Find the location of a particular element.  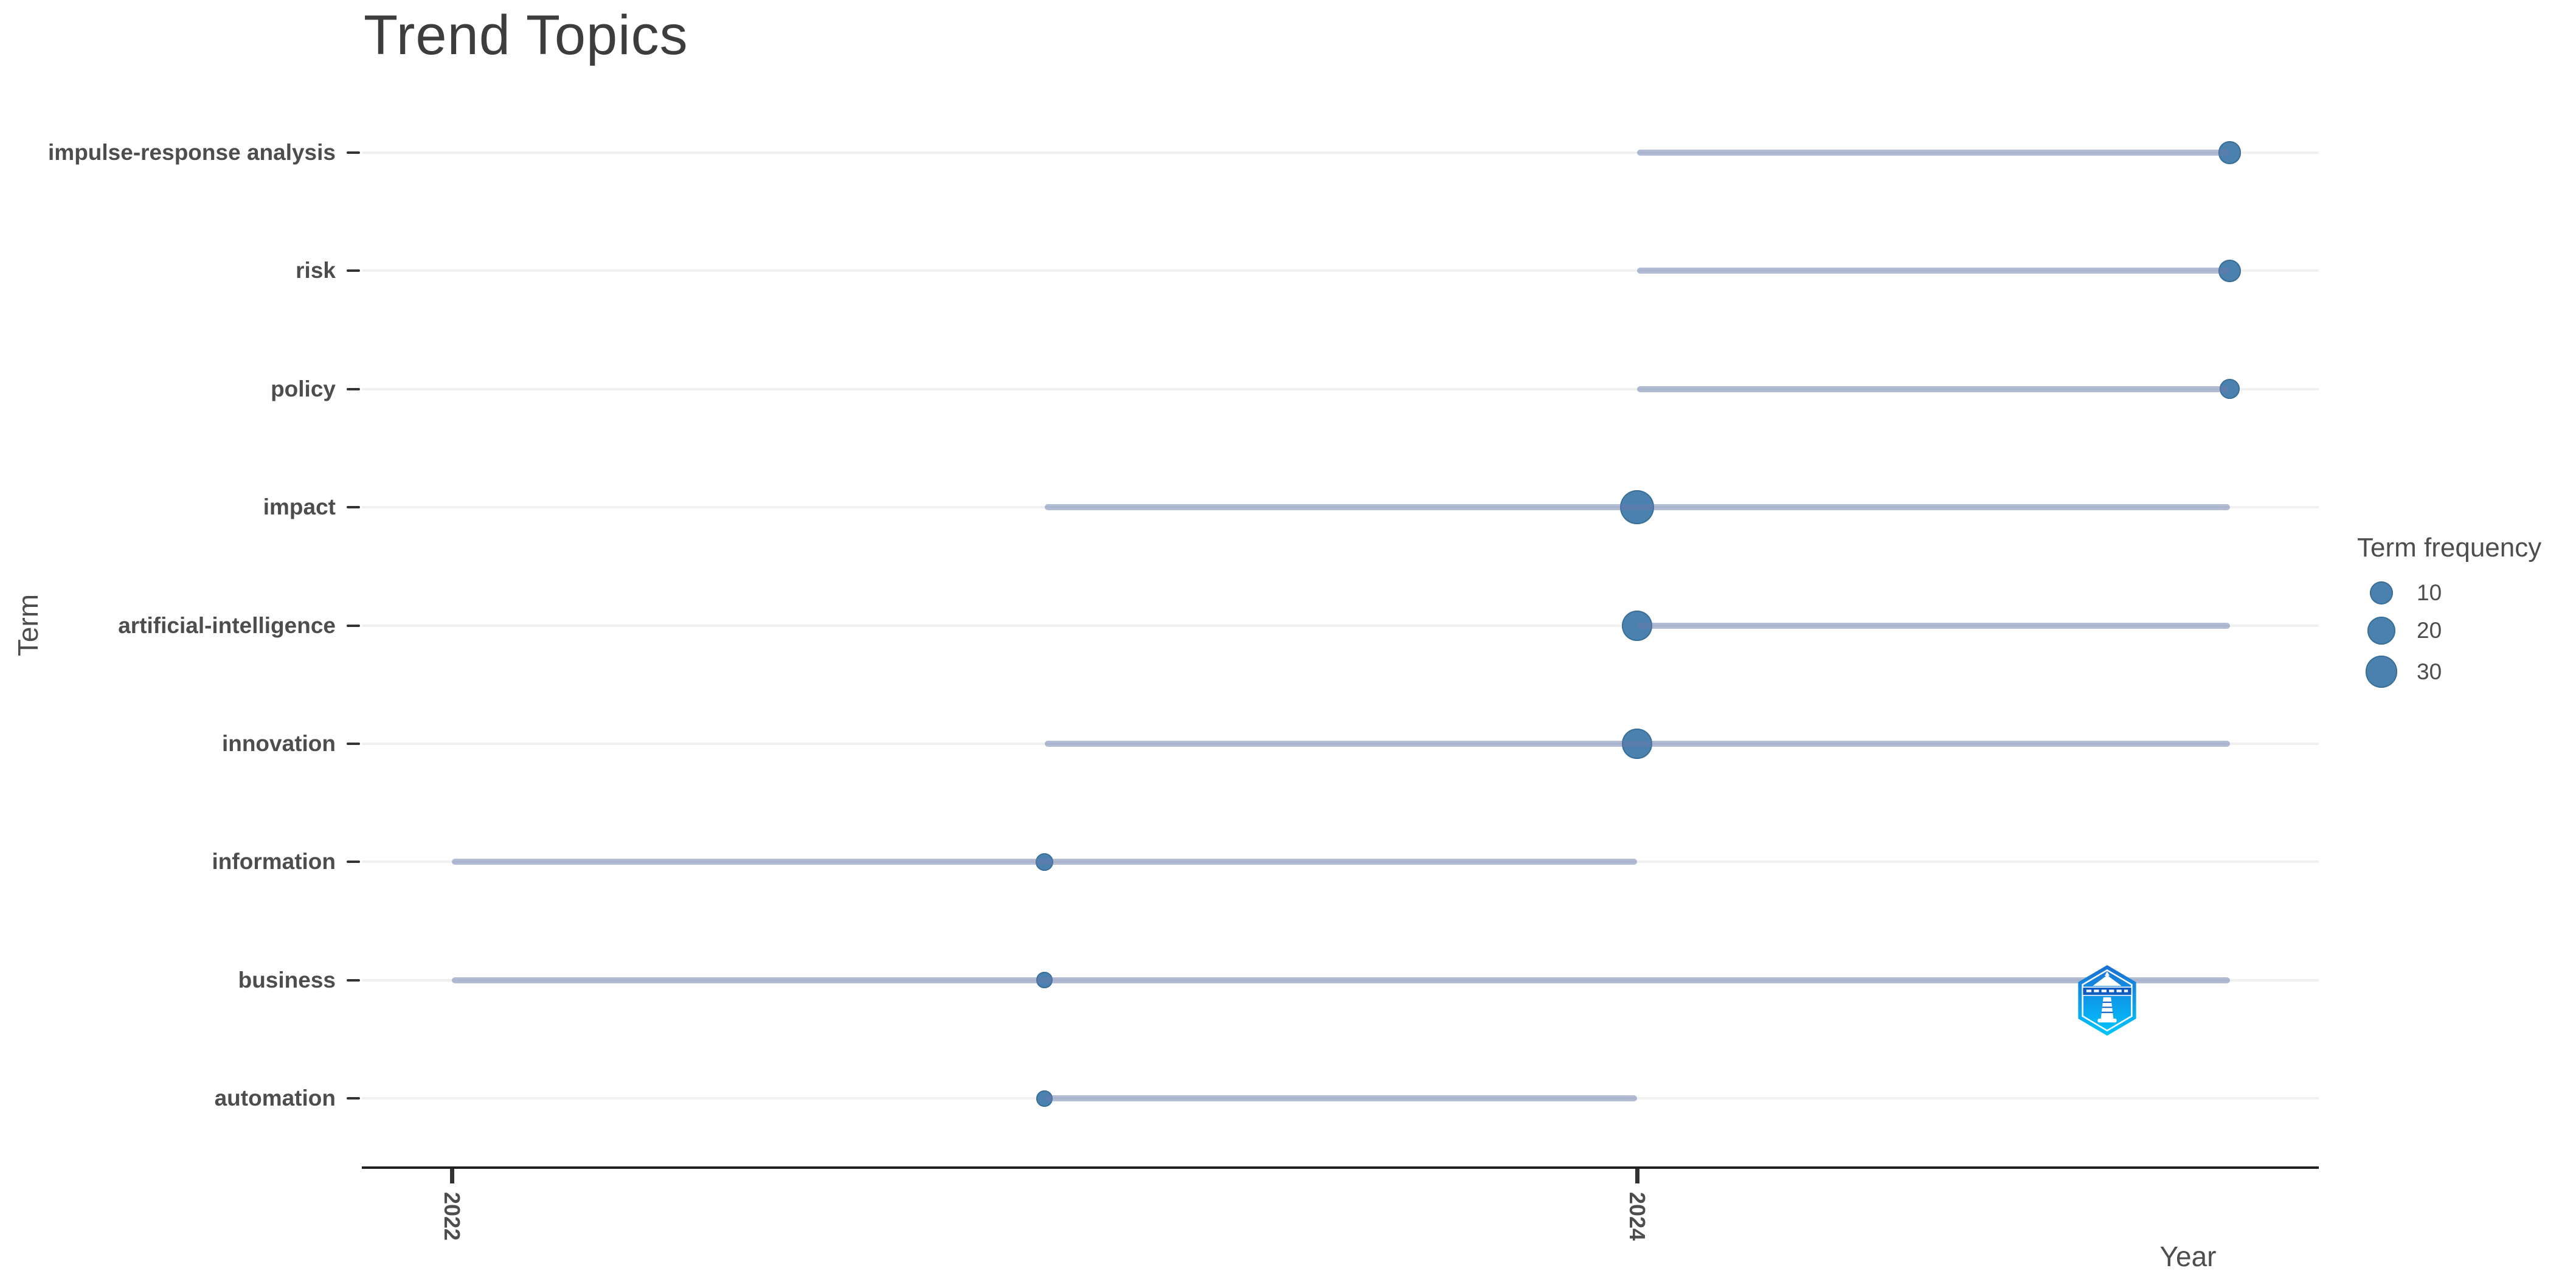

y-tick-label-term: impulse-response analysis is located at coordinates (192, 152).